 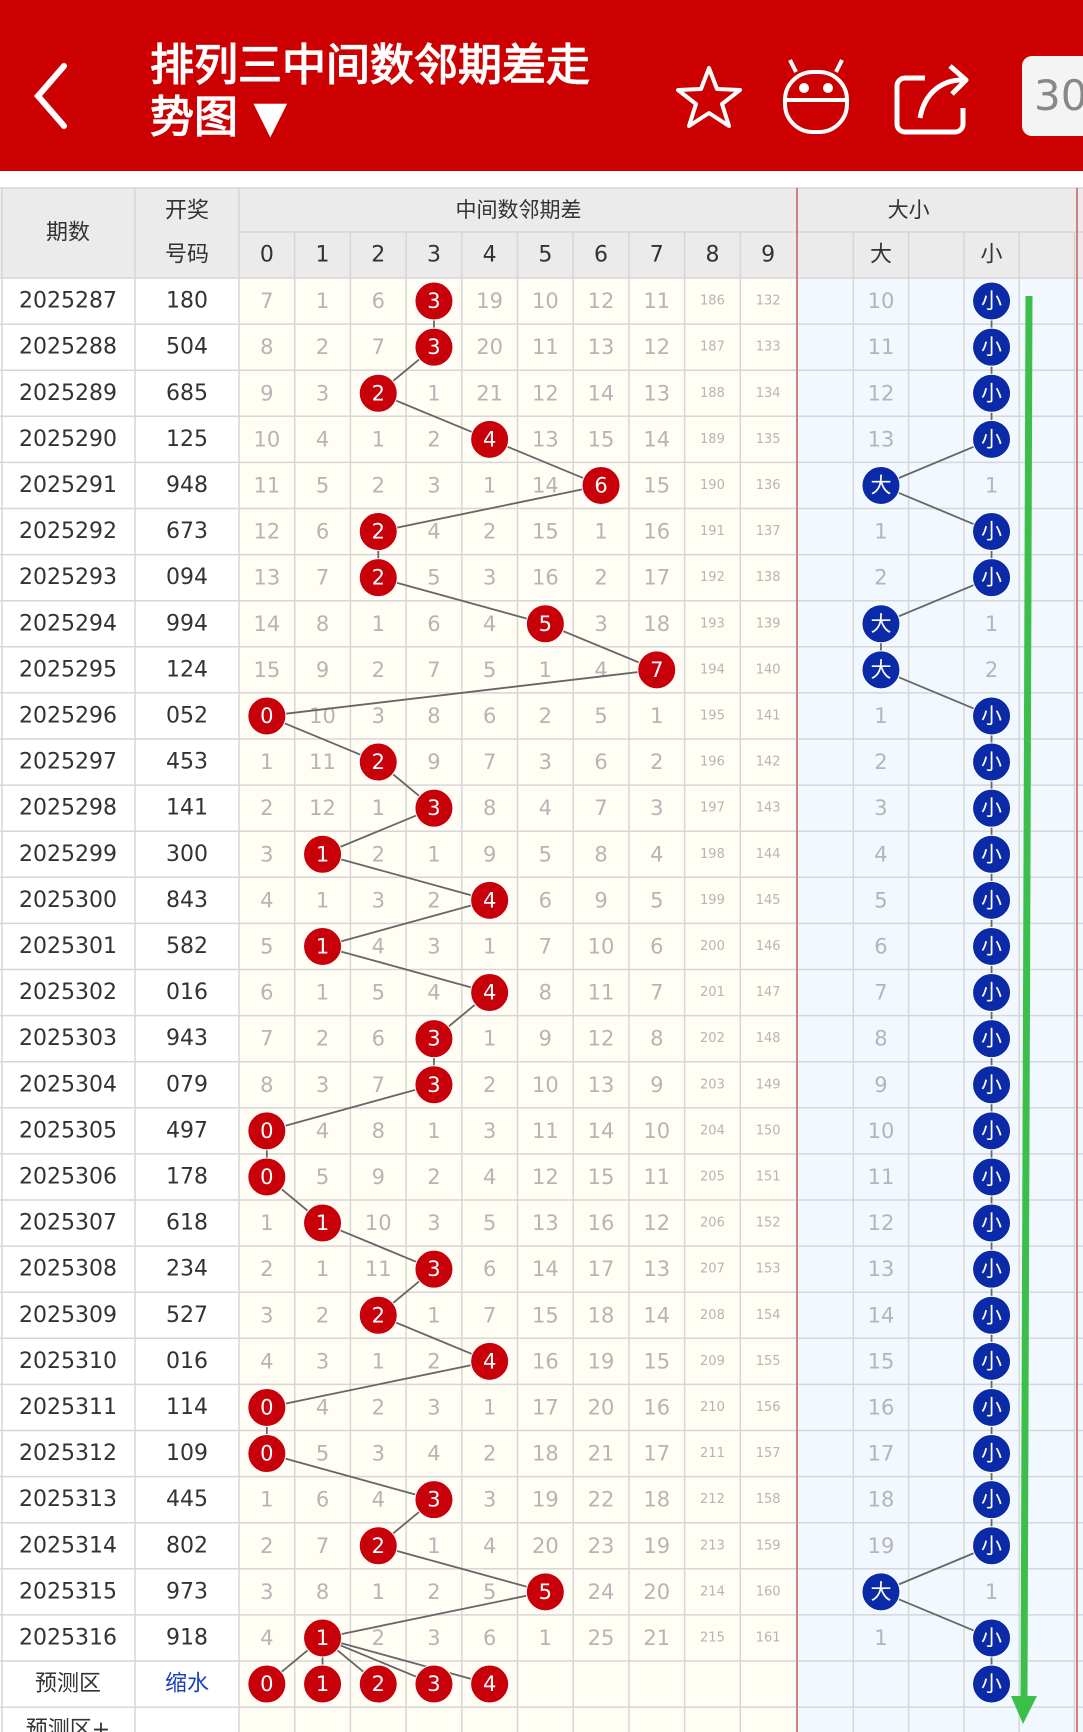 What do you see at coordinates (712, 1499) in the screenshot?
I see `gap-value: 212` at bounding box center [712, 1499].